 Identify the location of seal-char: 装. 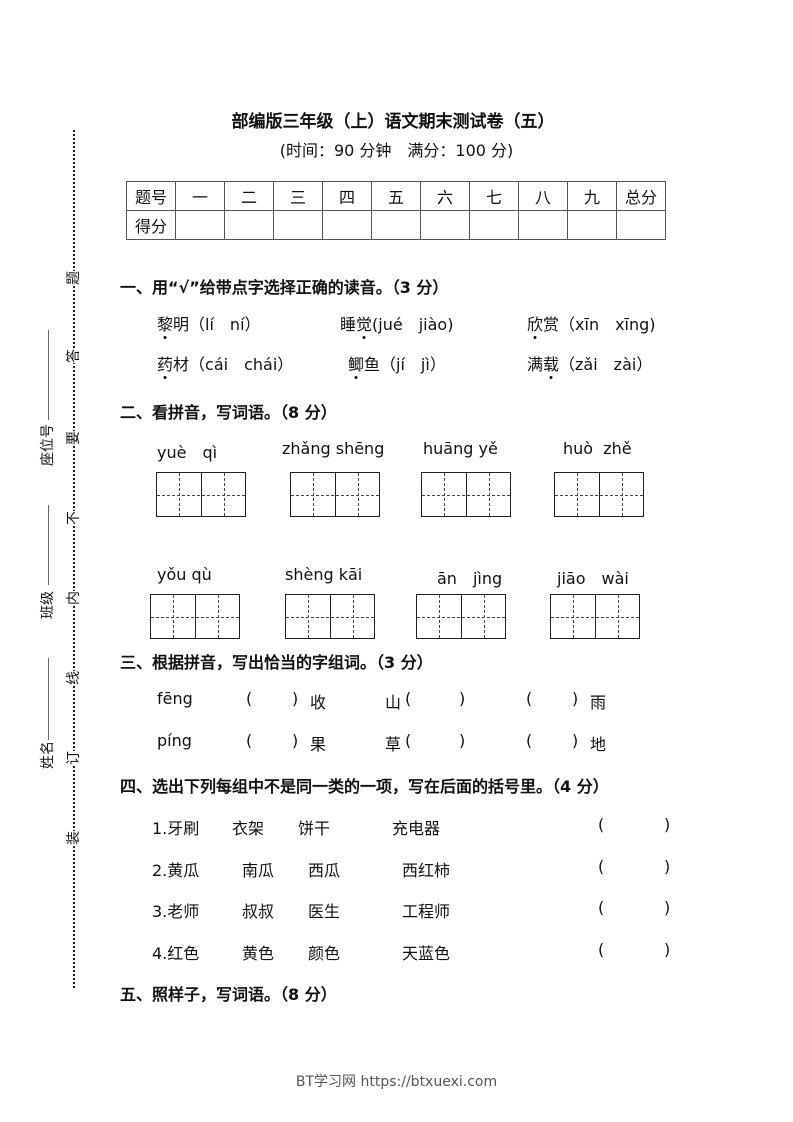
(73, 838).